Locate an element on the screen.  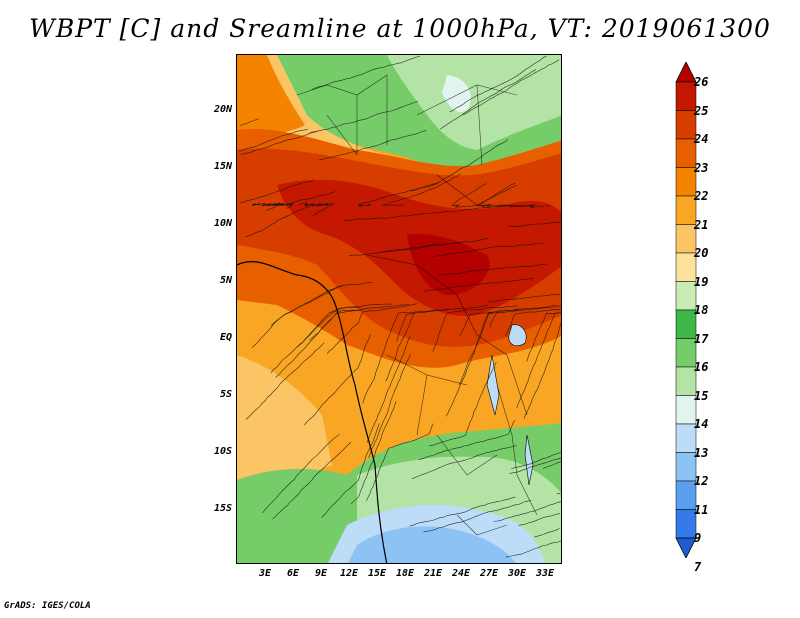
lon-label-18e: 18E is located at coordinates (405, 573).